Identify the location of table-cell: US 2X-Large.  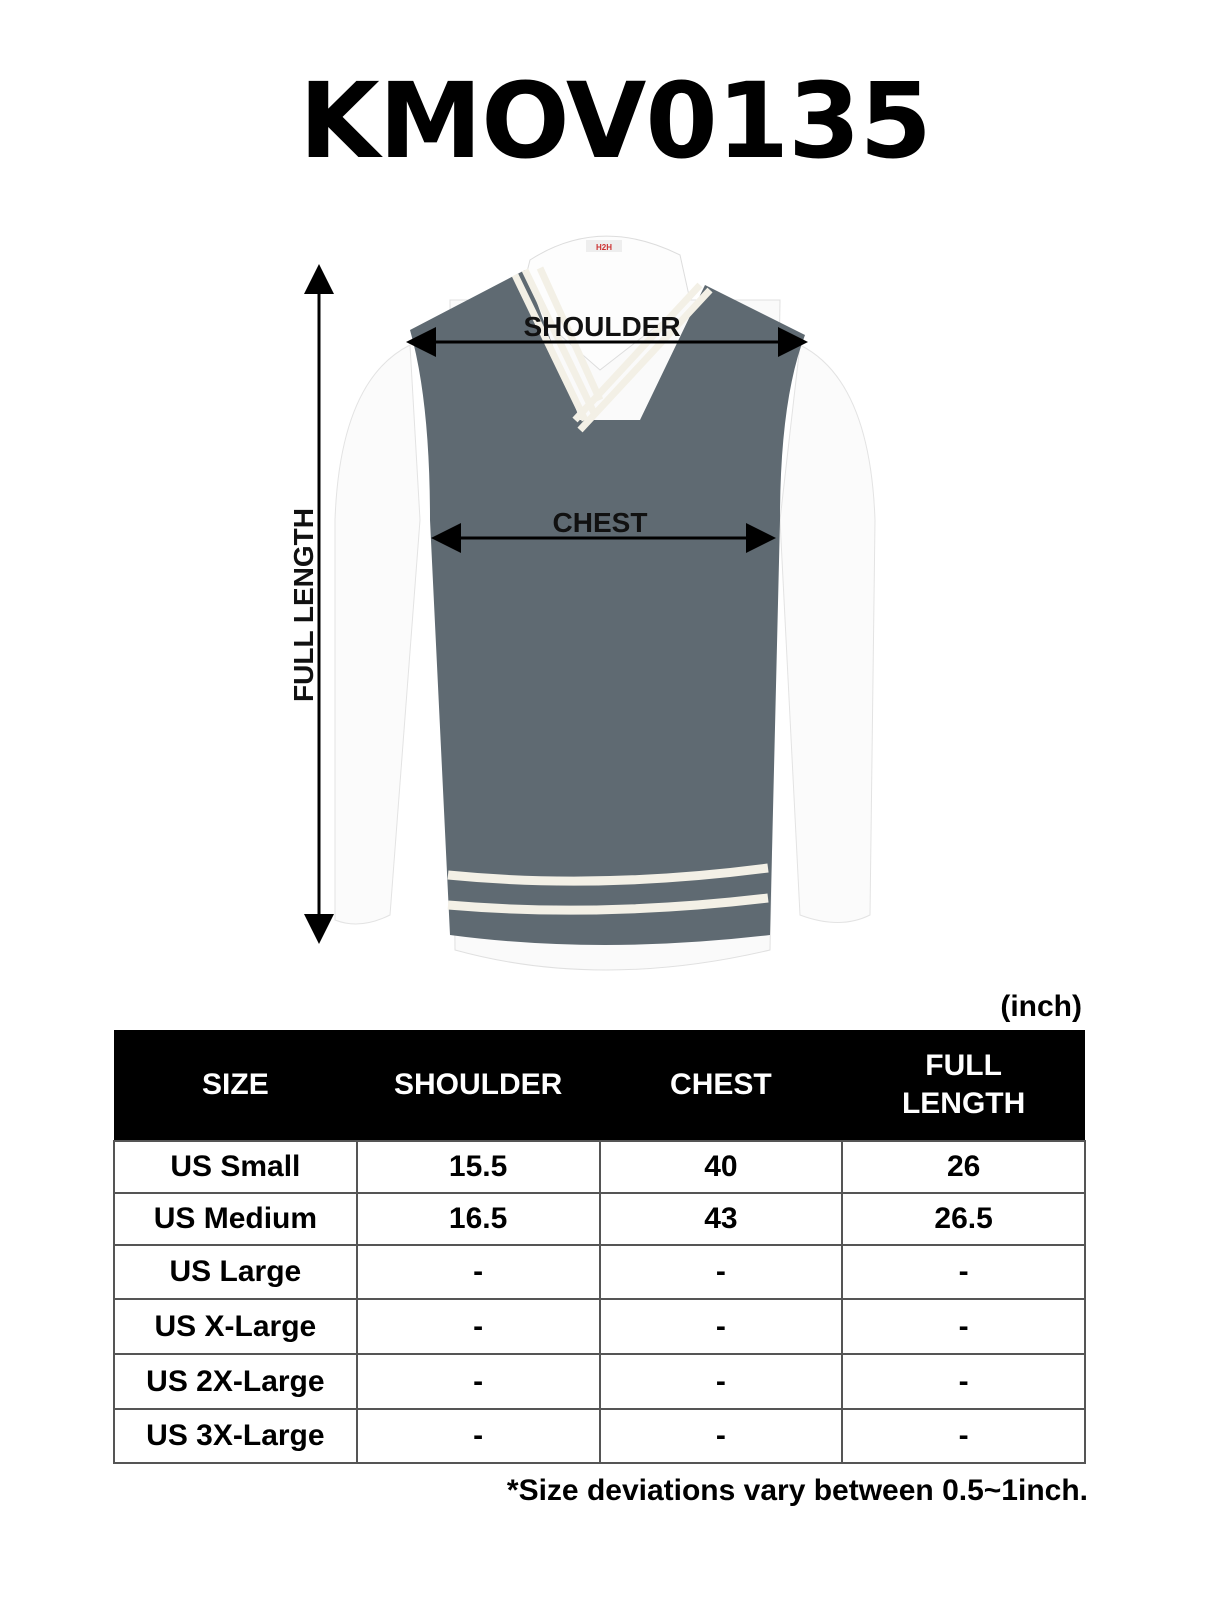
(235, 1381).